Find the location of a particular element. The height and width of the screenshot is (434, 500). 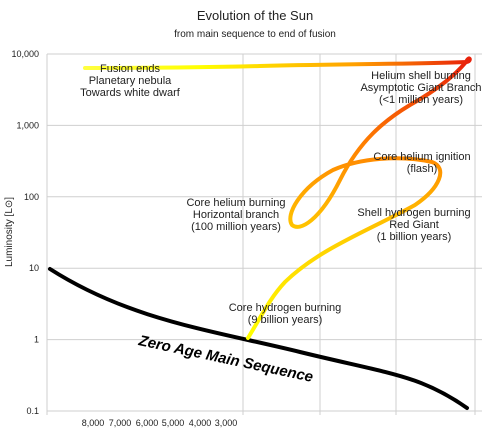

annotation-line: Core helium burning is located at coordinates (235, 203).